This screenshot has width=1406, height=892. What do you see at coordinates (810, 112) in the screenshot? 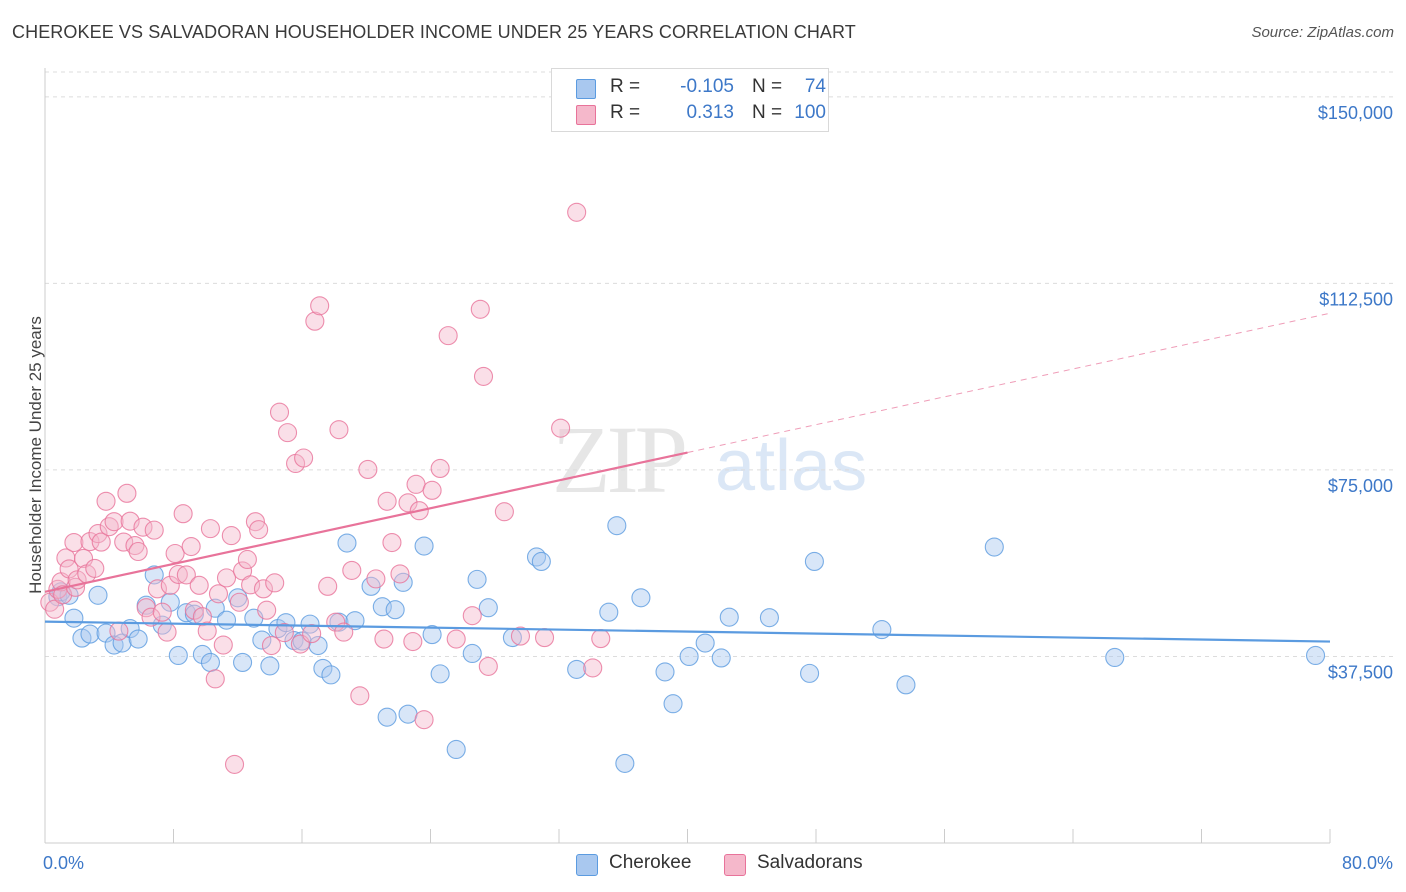
I see `legend-n-value: 100` at bounding box center [810, 112].